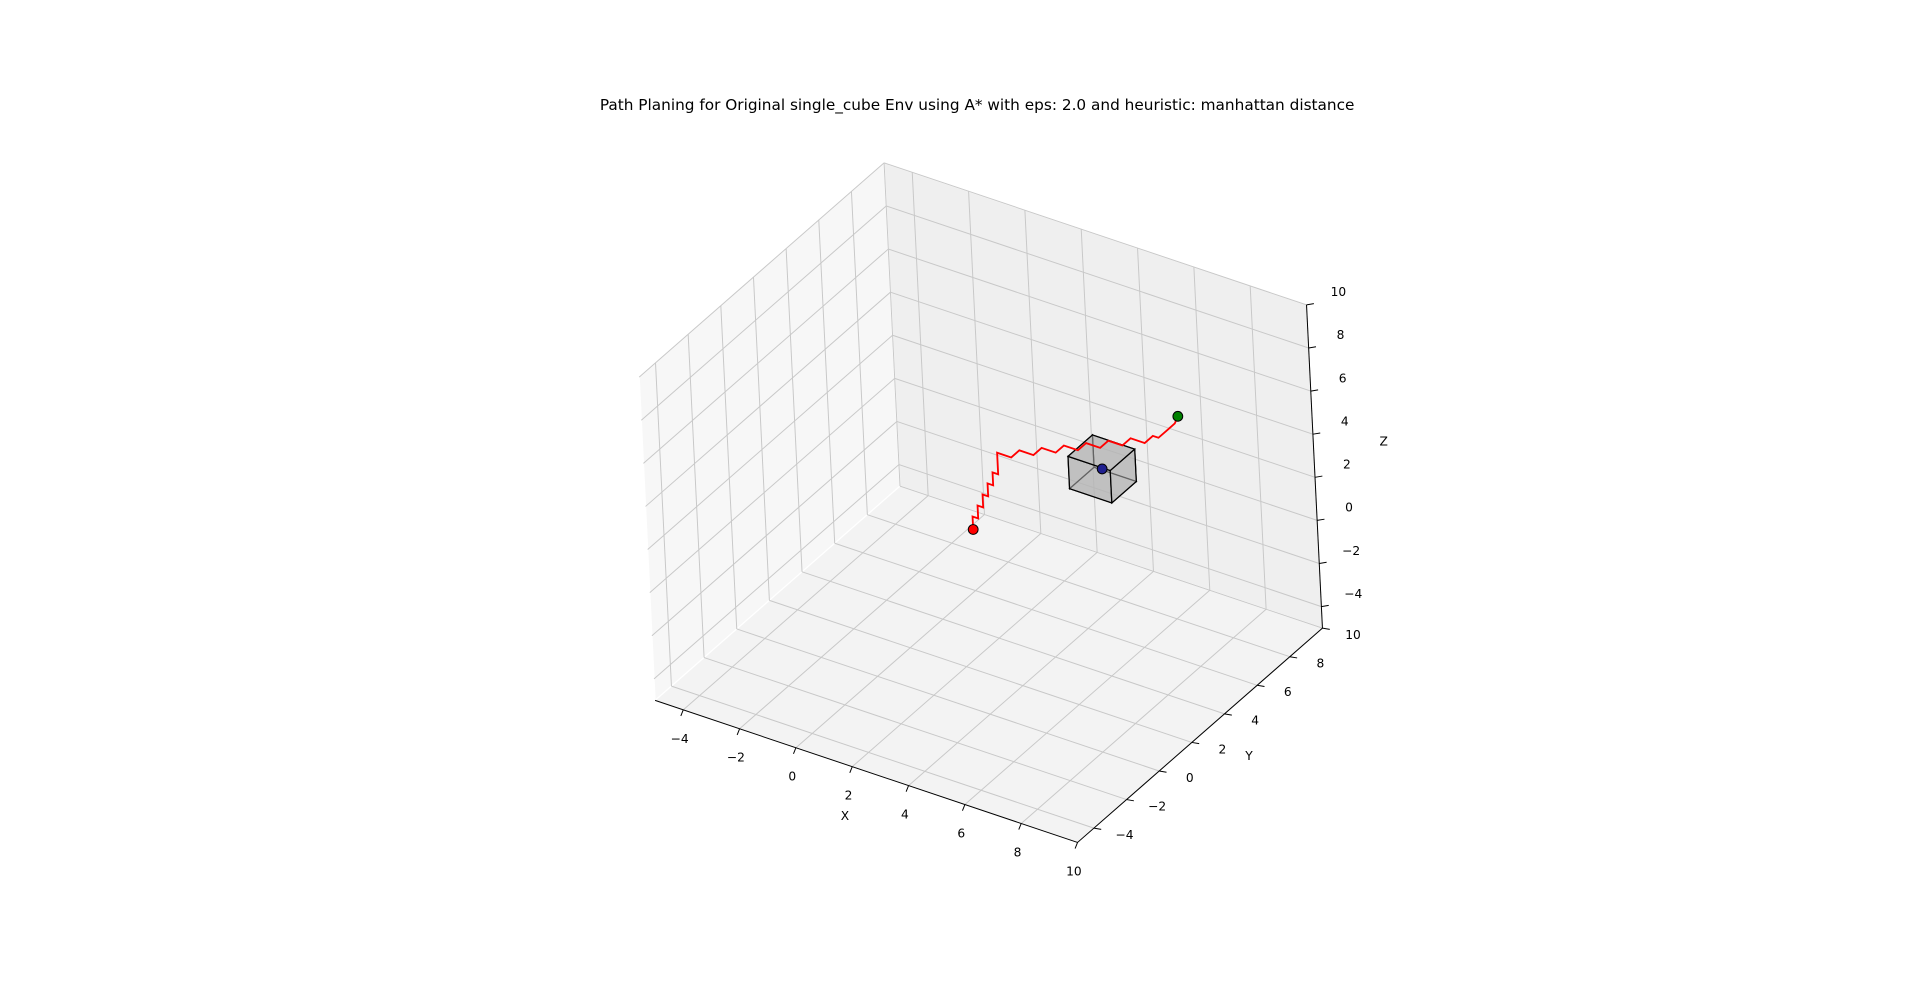 This screenshot has height=1001, width=1920. What do you see at coordinates (1383, 442) in the screenshot?
I see `z-axis-label: Z` at bounding box center [1383, 442].